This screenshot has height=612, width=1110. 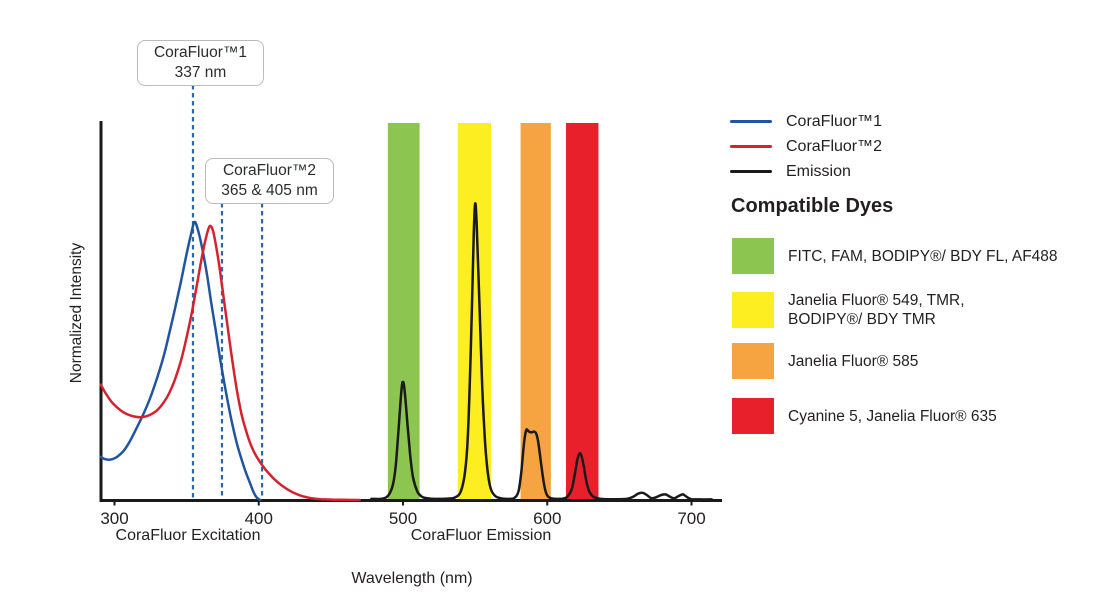 What do you see at coordinates (892, 416) in the screenshot?
I see `dye-label: Cyanine 5, Janelia Fluor® 635` at bounding box center [892, 416].